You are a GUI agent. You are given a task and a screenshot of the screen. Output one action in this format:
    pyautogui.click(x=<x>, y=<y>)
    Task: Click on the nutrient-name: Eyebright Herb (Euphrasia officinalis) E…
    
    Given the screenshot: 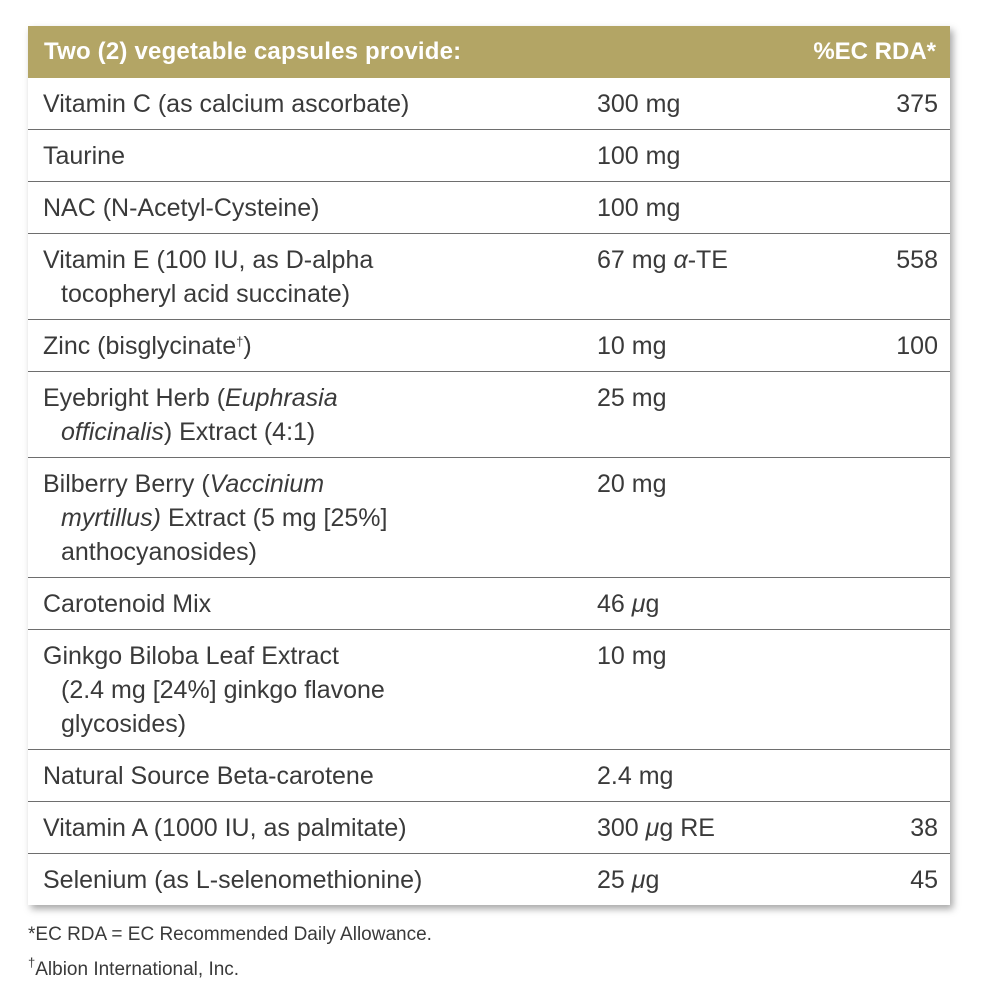 What is the action you would take?
    pyautogui.click(x=190, y=415)
    